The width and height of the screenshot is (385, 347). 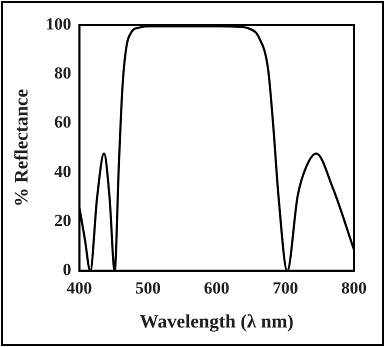 What do you see at coordinates (63, 73) in the screenshot?
I see `y-tick-label: 80` at bounding box center [63, 73].